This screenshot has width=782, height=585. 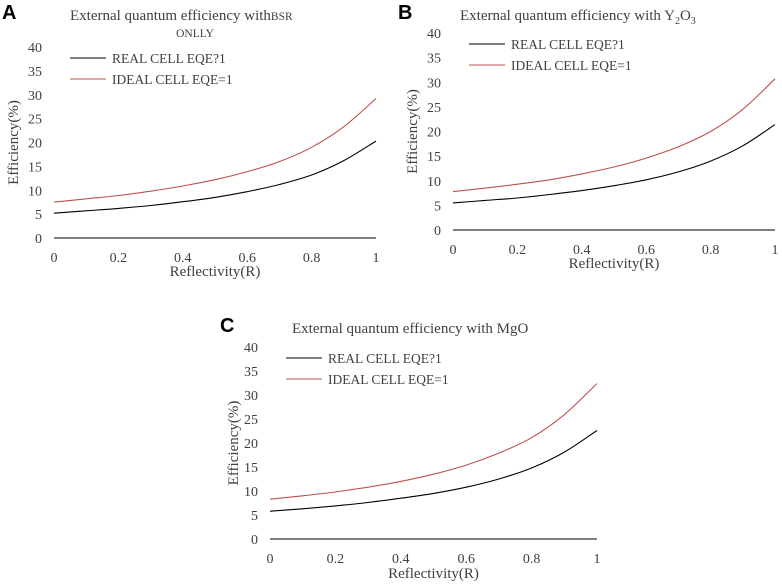 What do you see at coordinates (234, 443) in the screenshot?
I see `panel-c-ylabel: Efficiency(%)` at bounding box center [234, 443].